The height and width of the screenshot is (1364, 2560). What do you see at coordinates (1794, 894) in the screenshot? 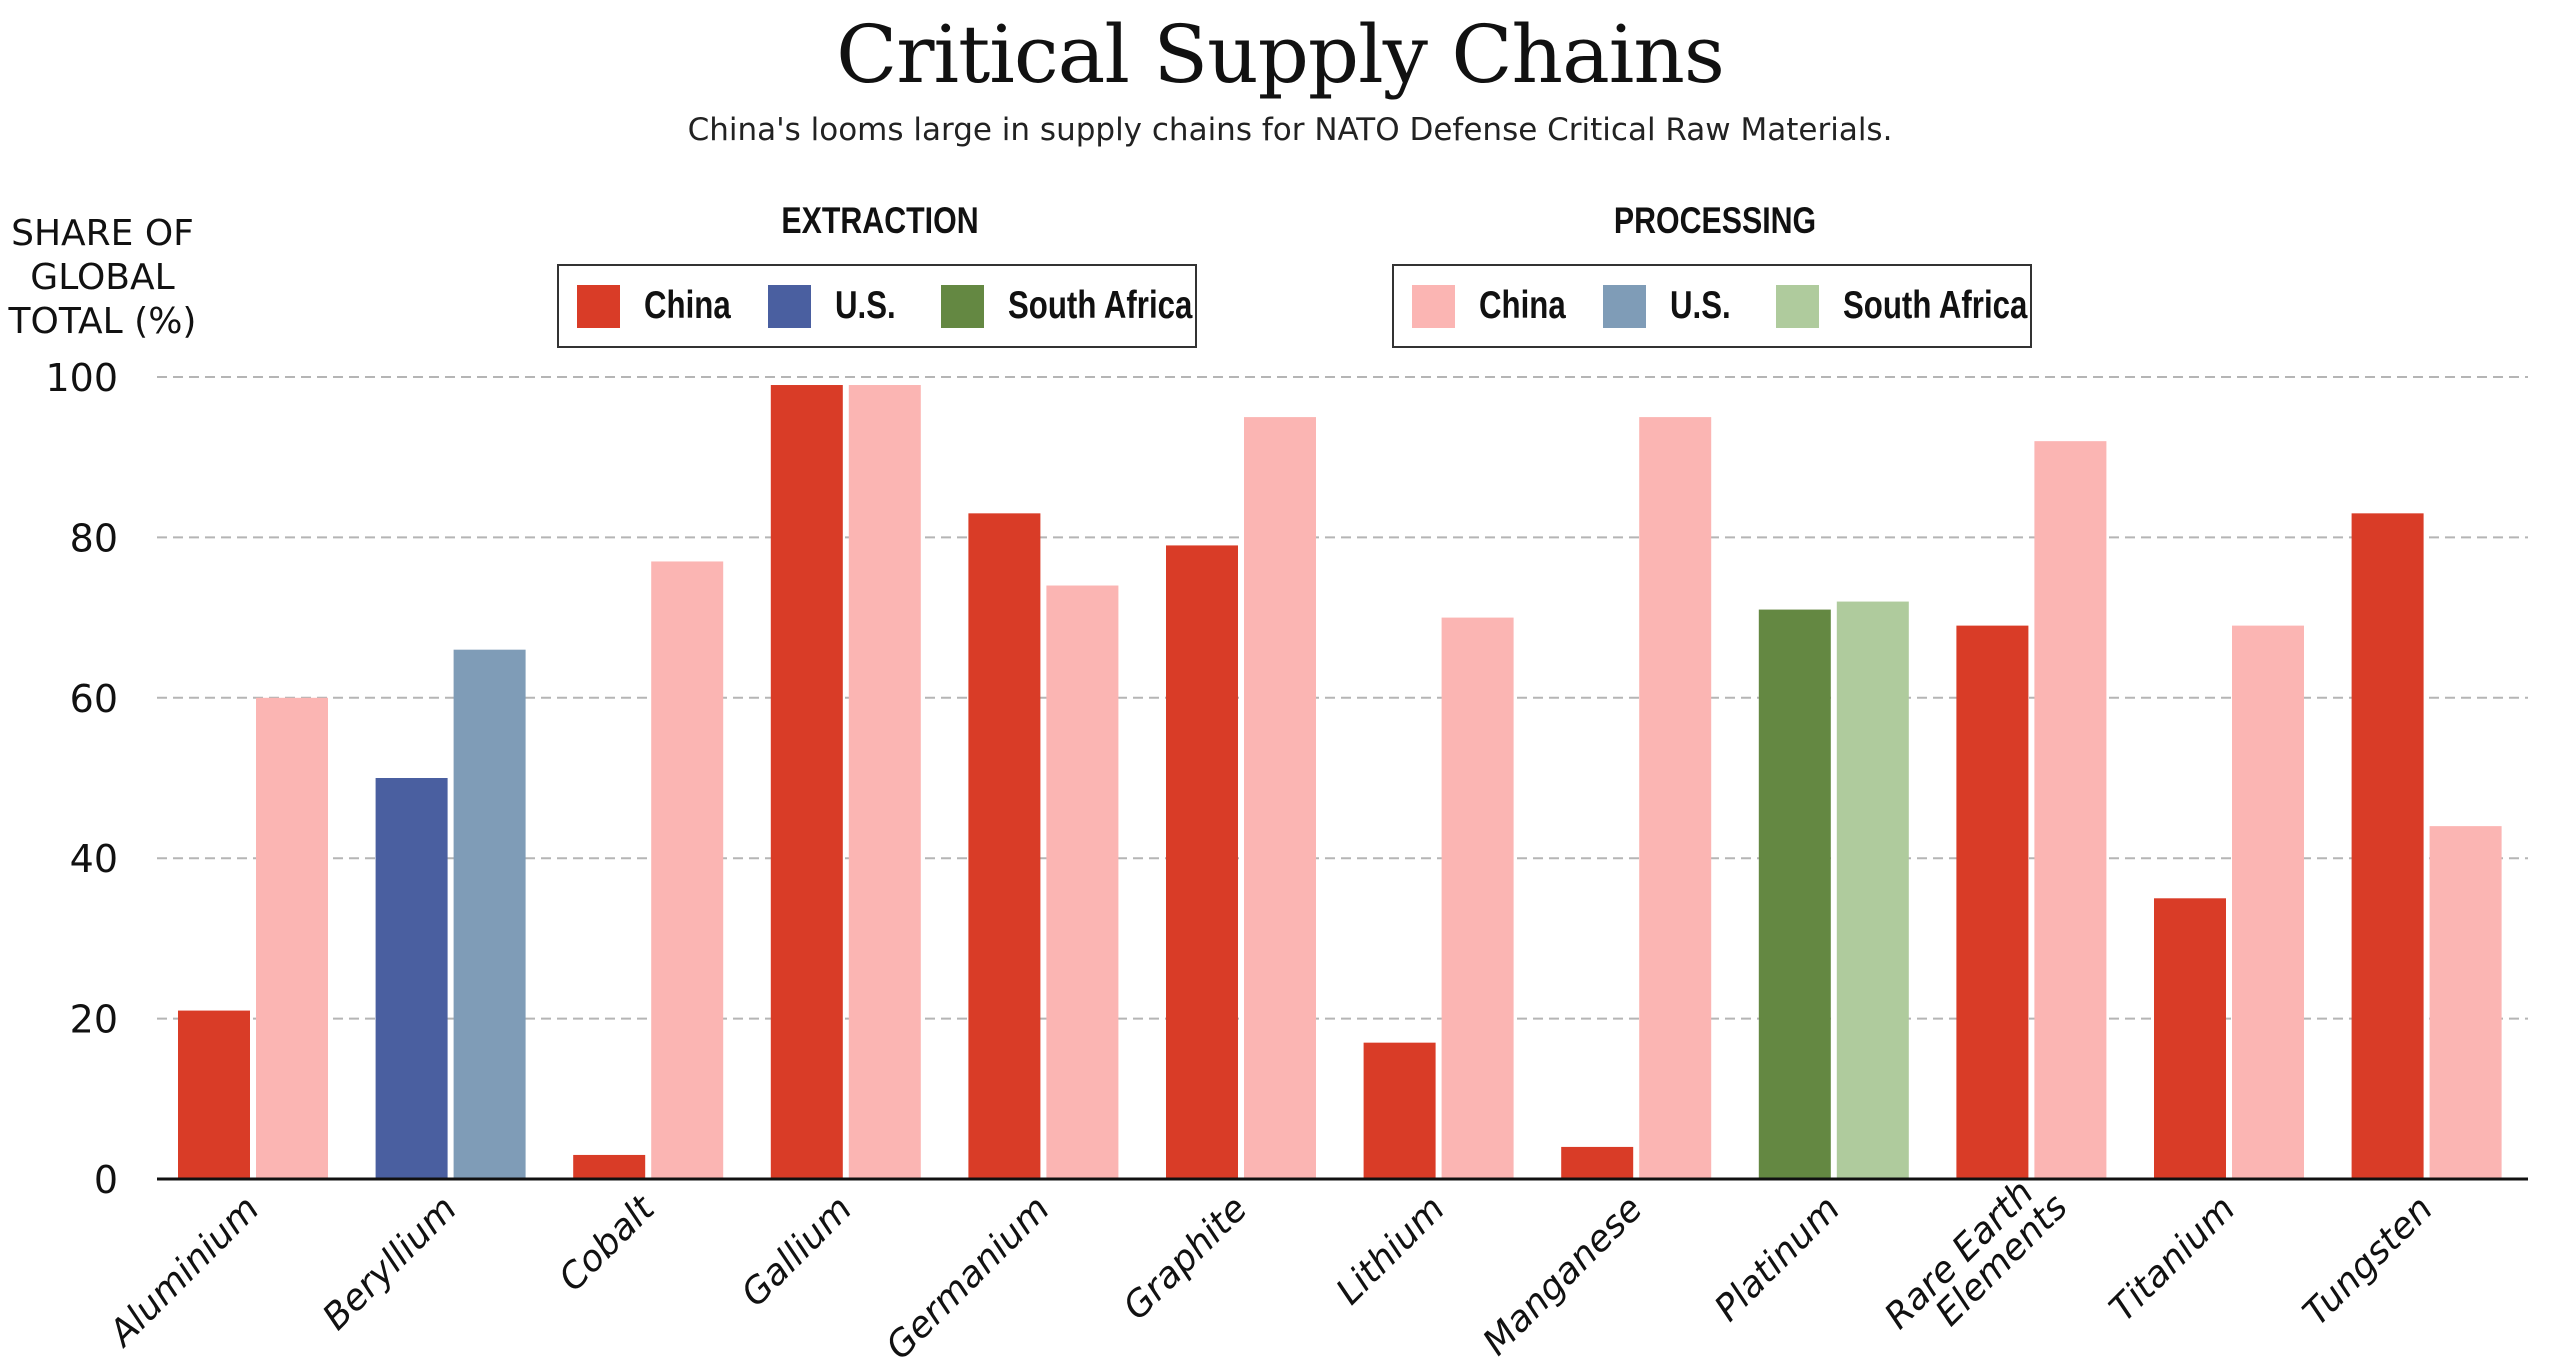
I see `bar-extraction-platinum` at bounding box center [1794, 894].